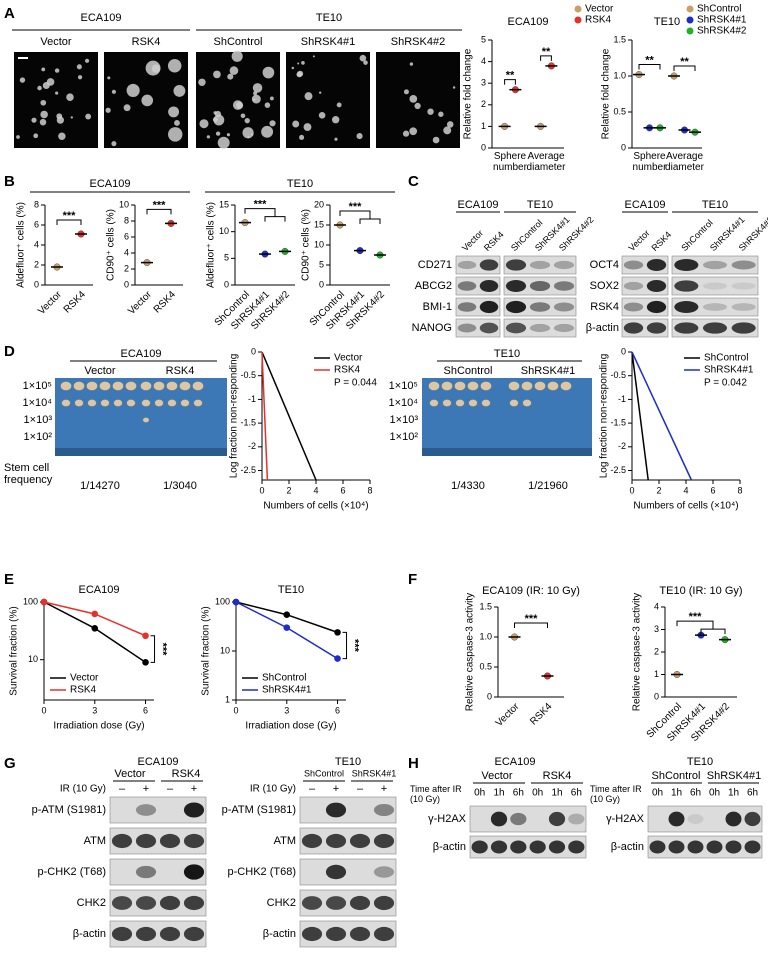 This screenshot has width=768, height=956. Describe the element at coordinates (700, 591) in the screenshot. I see `chart-title: TE10 (IR: 10 Gy)` at that location.